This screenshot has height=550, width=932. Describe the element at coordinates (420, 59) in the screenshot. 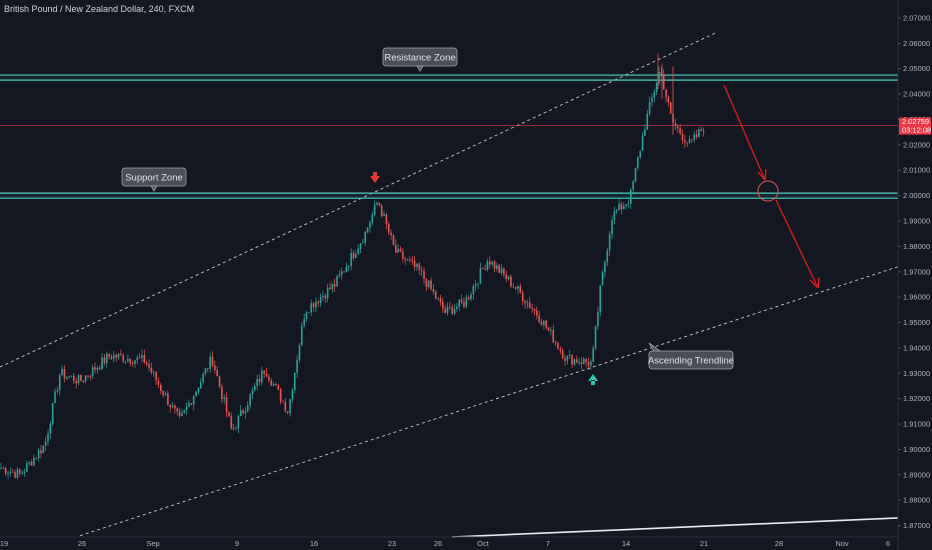

I see `resistance-zone-callout: Resistance Zone` at that location.